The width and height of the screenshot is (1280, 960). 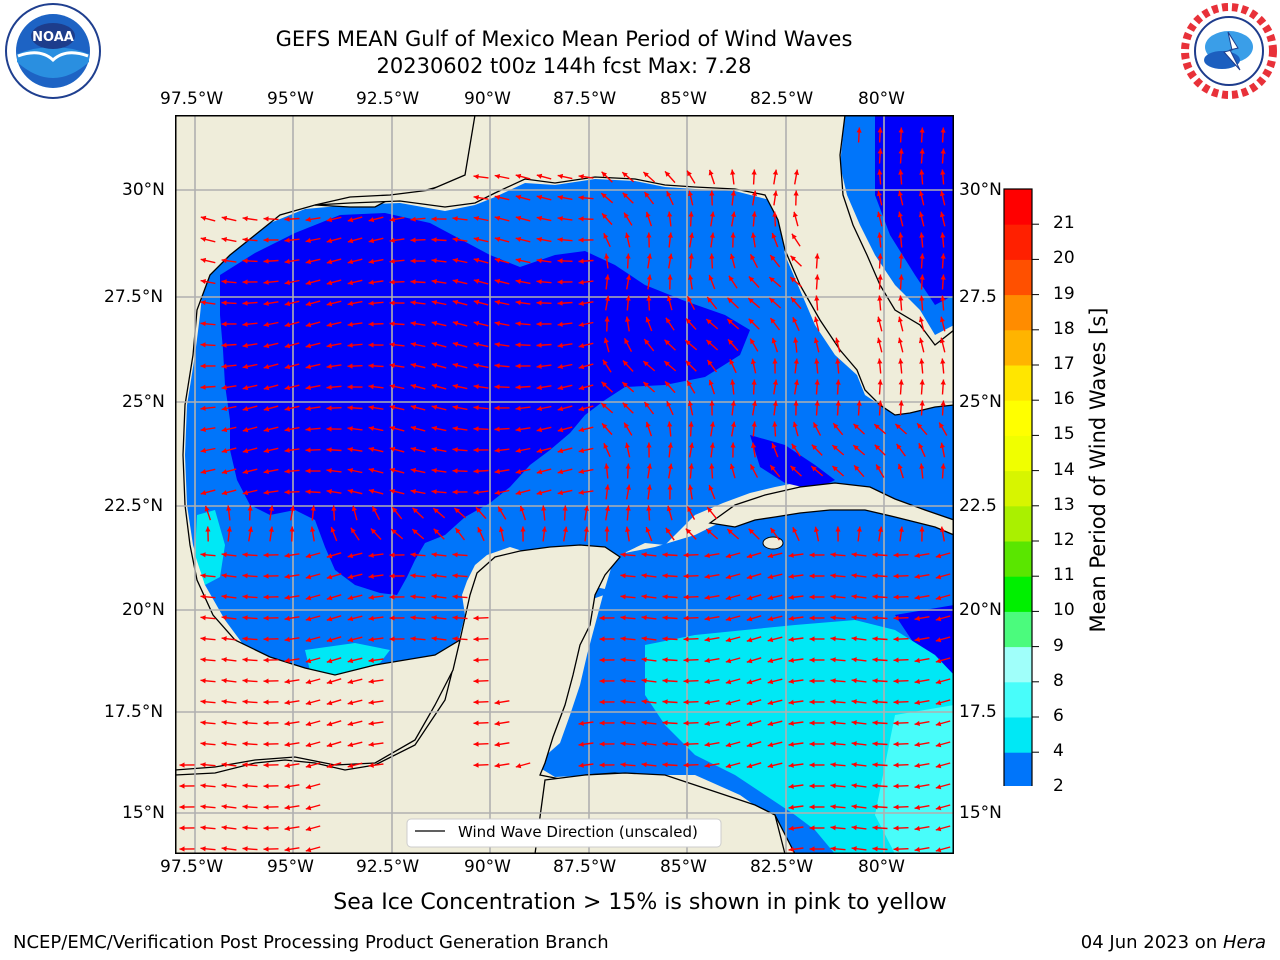 I want to click on cuba-land, so click(x=831, y=509).